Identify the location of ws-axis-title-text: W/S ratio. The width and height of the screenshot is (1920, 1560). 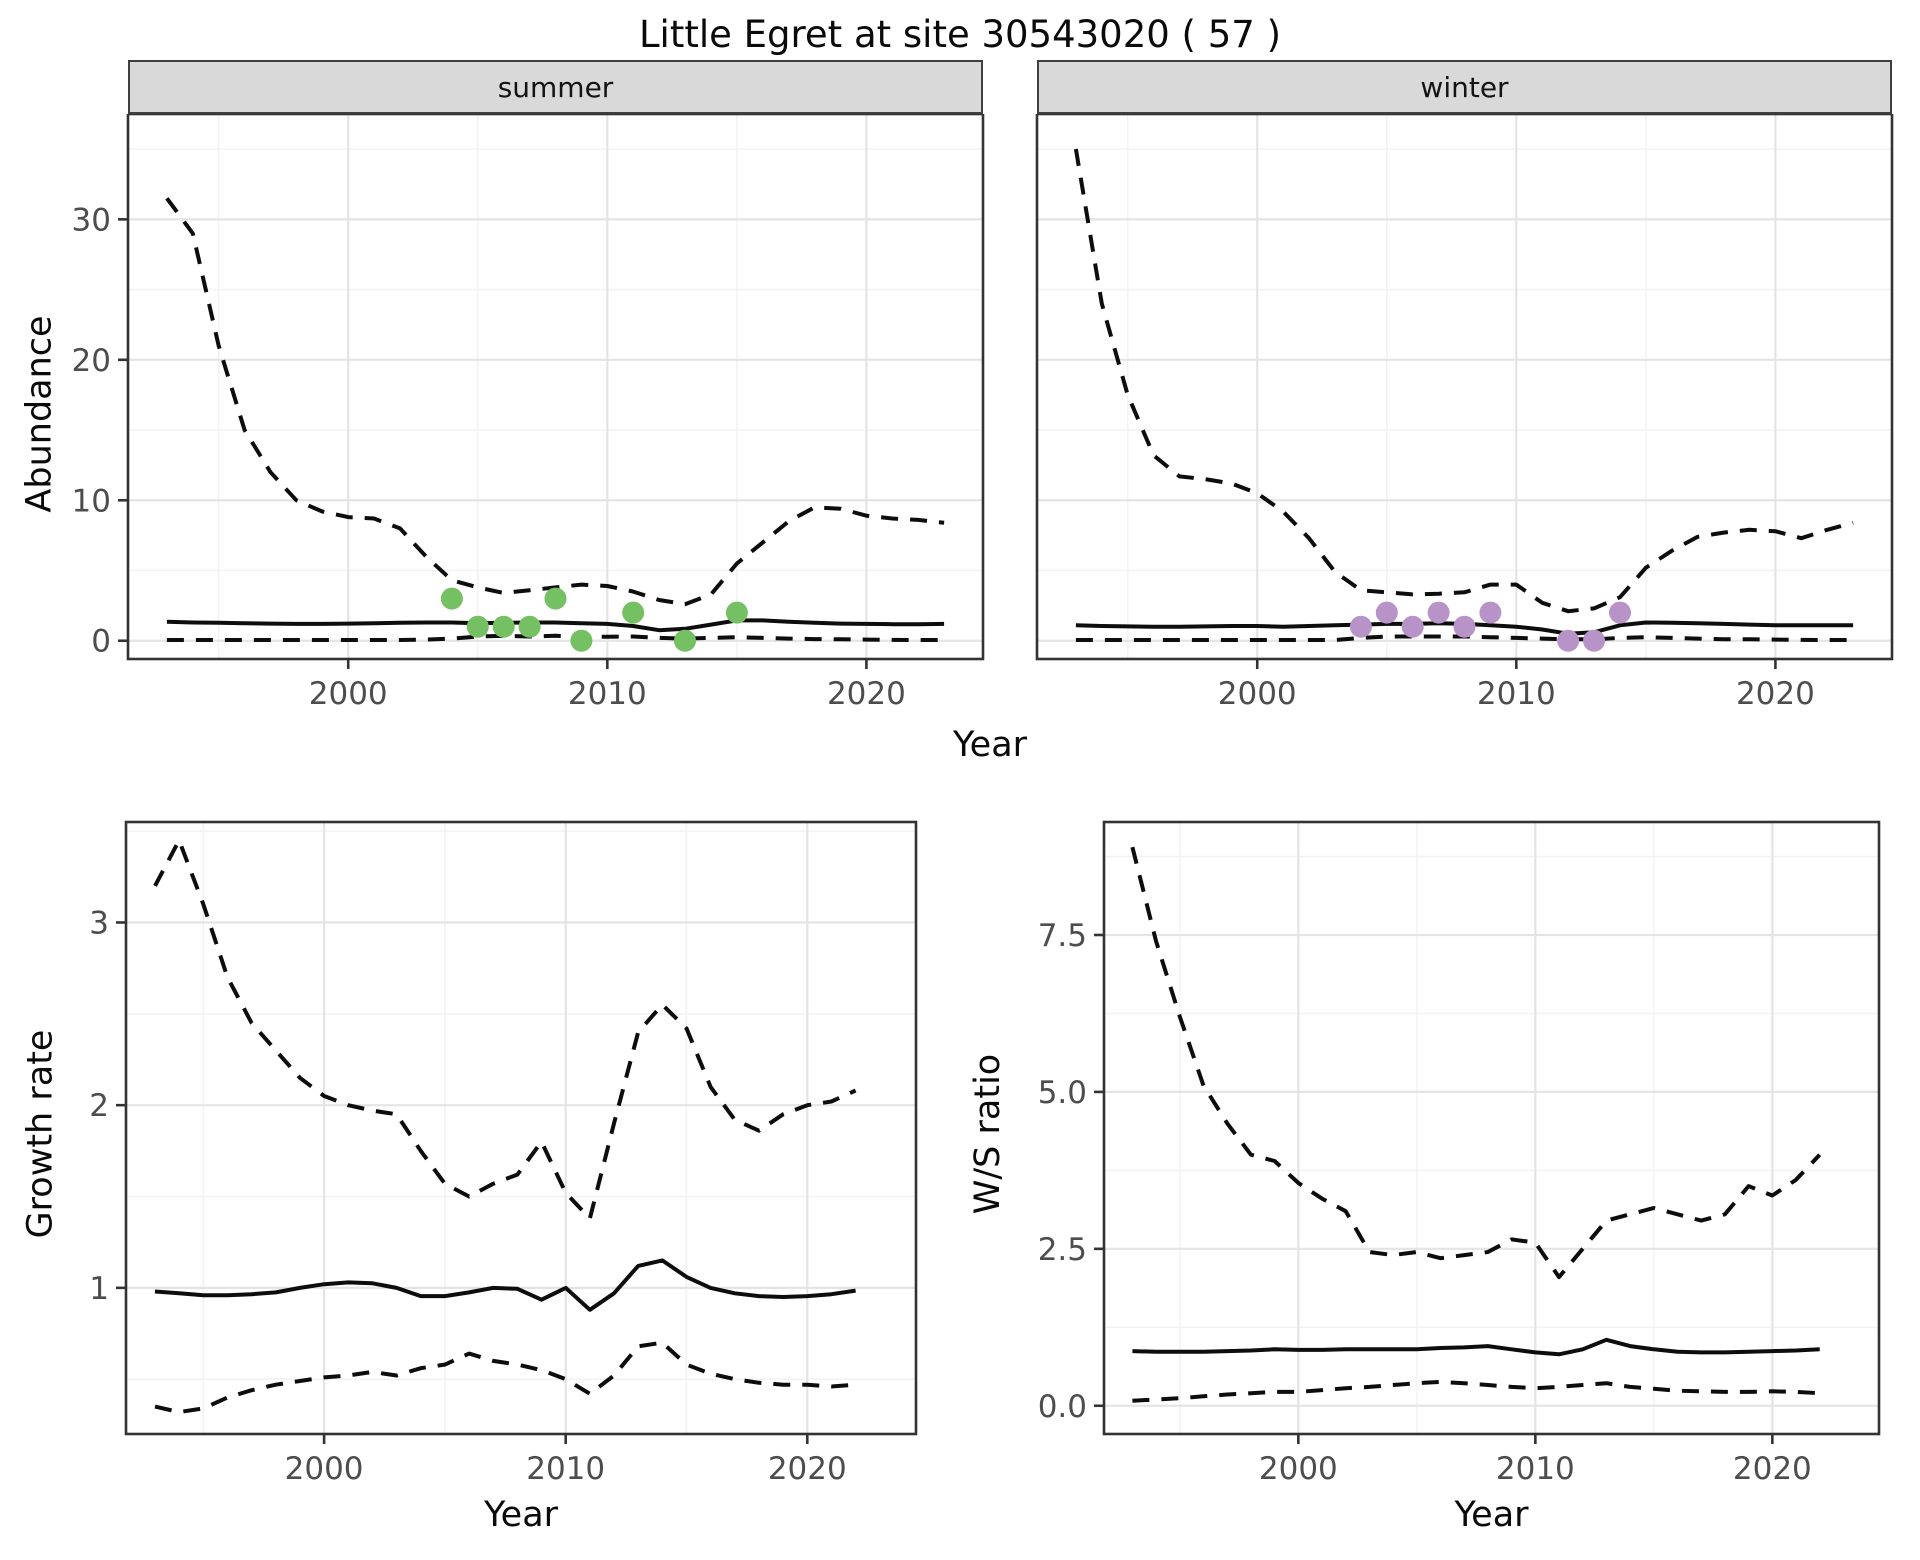
(988, 1134).